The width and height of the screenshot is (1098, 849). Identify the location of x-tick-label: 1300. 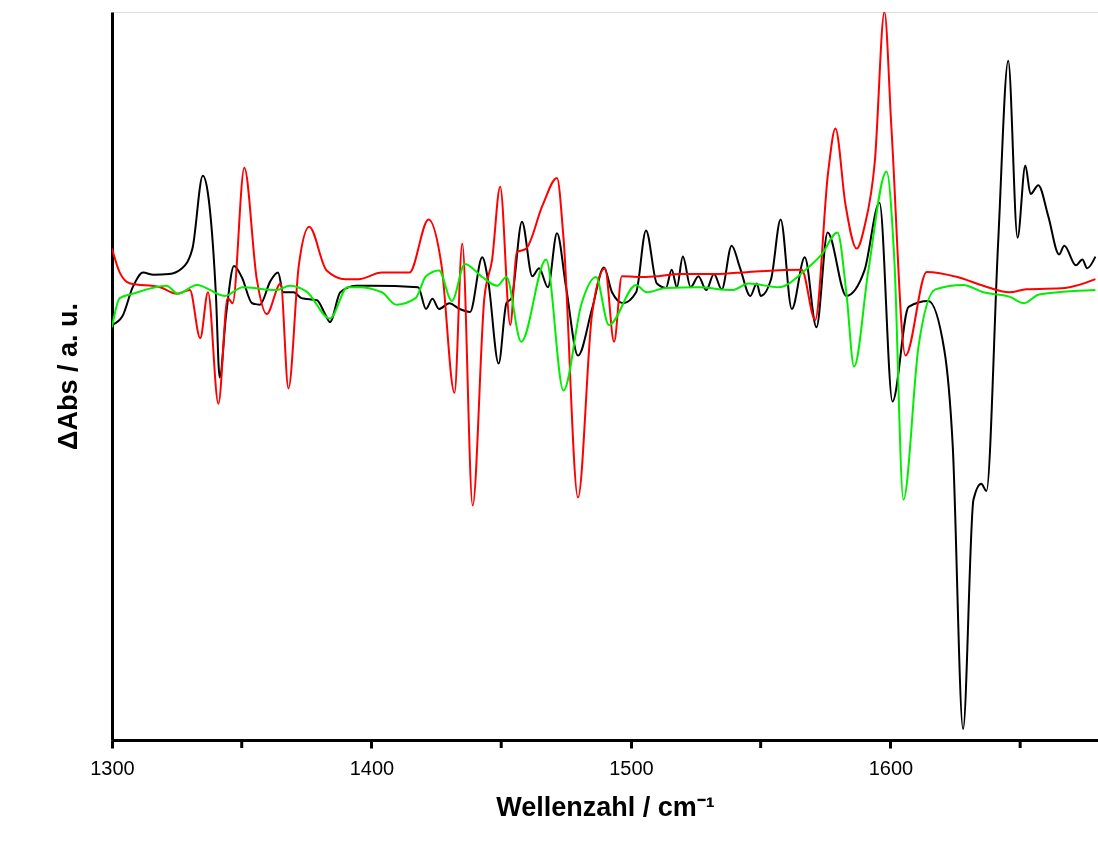
(112, 767).